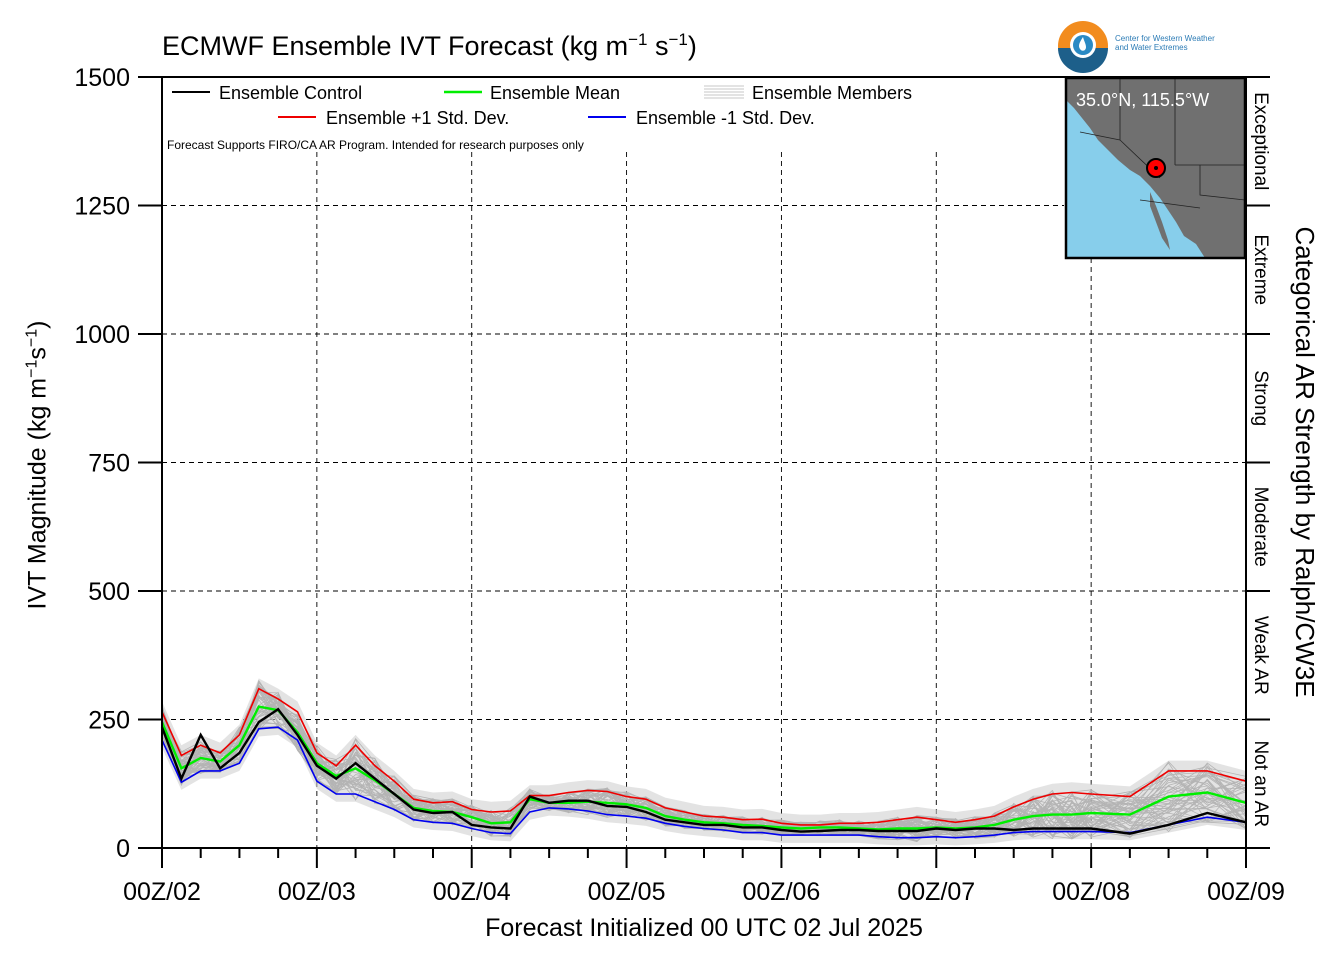 This screenshot has width=1336, height=962. I want to click on x-tick-label: 00Z/03, so click(317, 892).